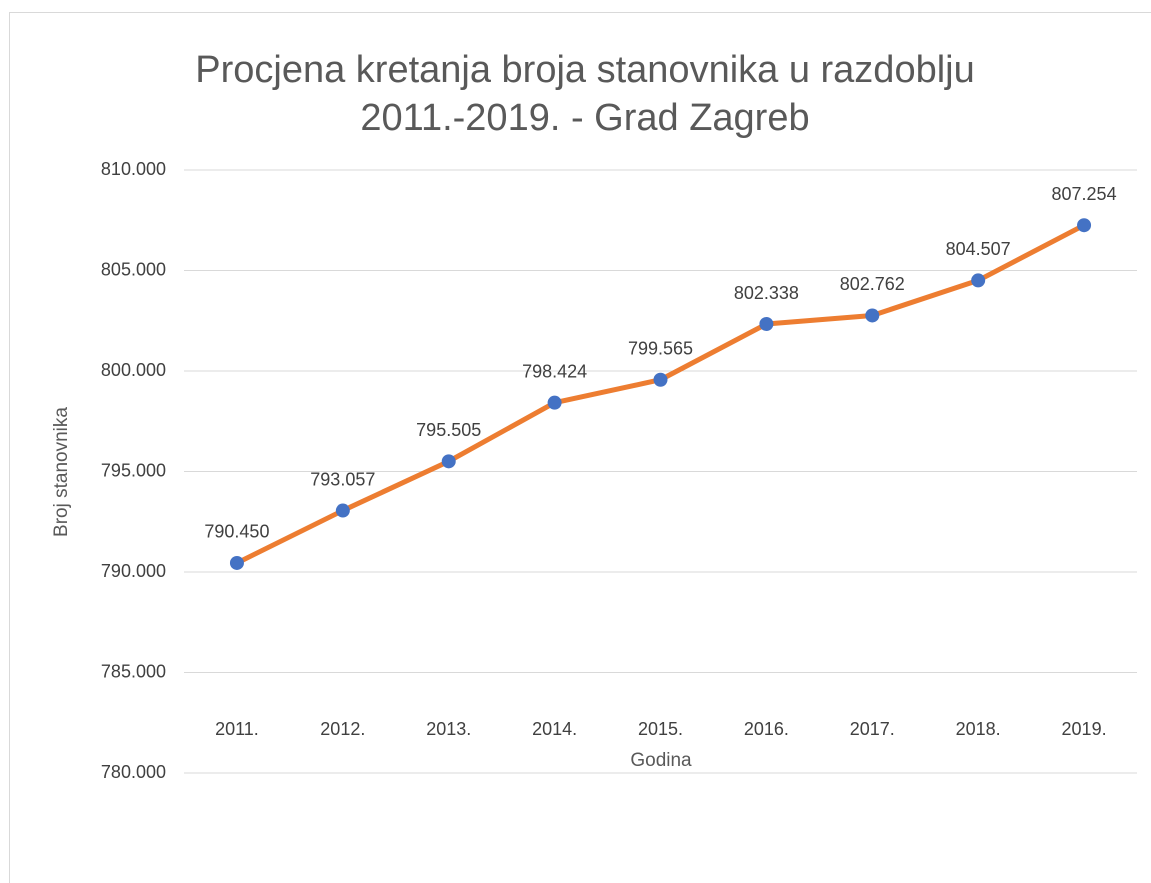 This screenshot has width=1151, height=883. I want to click on data-label: 807.254, so click(1084, 194).